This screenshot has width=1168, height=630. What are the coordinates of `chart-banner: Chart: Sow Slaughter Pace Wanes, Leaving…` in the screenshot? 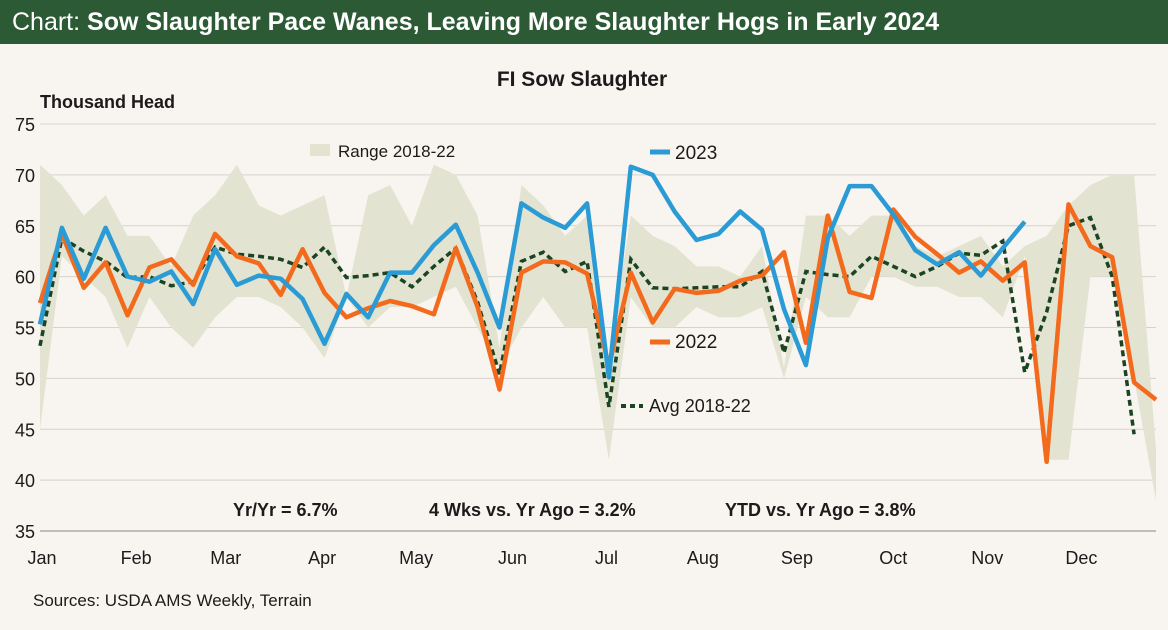 It's located at (584, 22).